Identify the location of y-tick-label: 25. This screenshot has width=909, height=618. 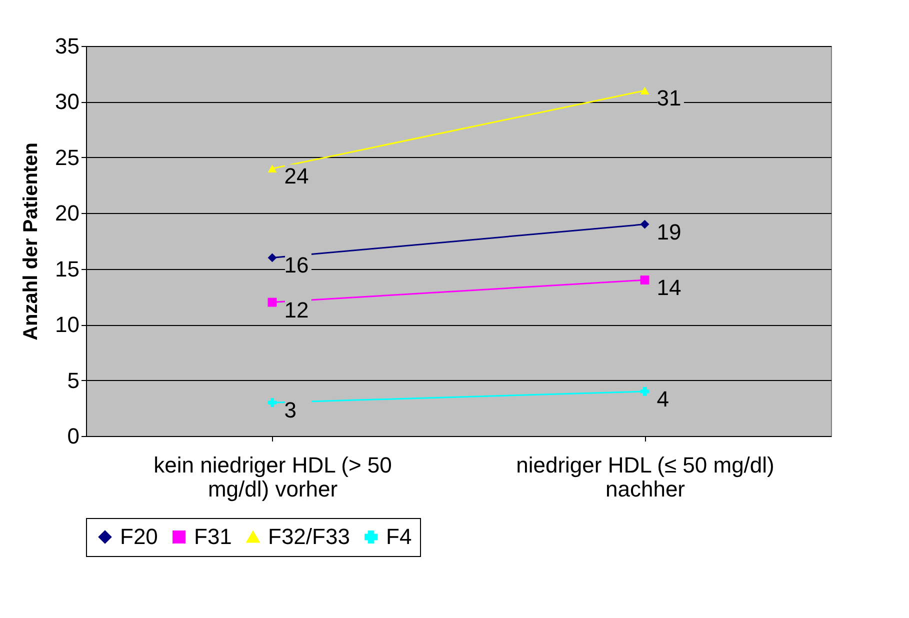
(67, 157).